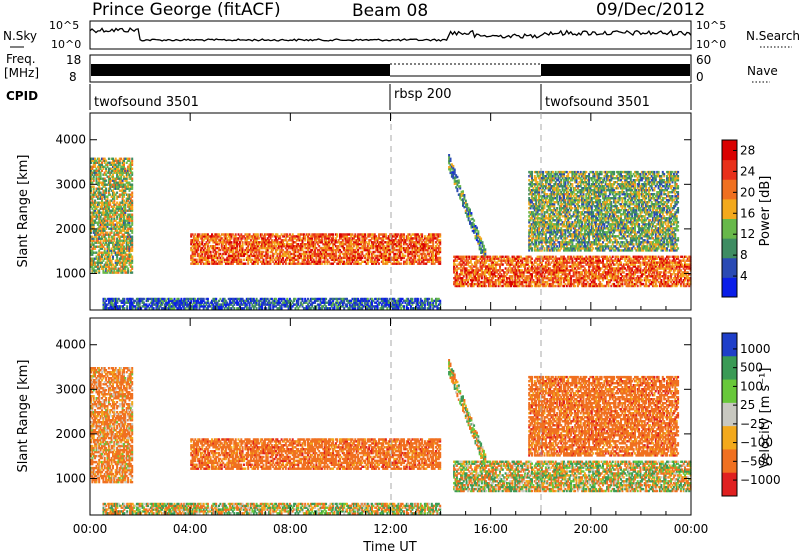 This screenshot has height=558, width=800. Describe the element at coordinates (650, 10) in the screenshot. I see `date-label: 09/Dec/2012` at that location.